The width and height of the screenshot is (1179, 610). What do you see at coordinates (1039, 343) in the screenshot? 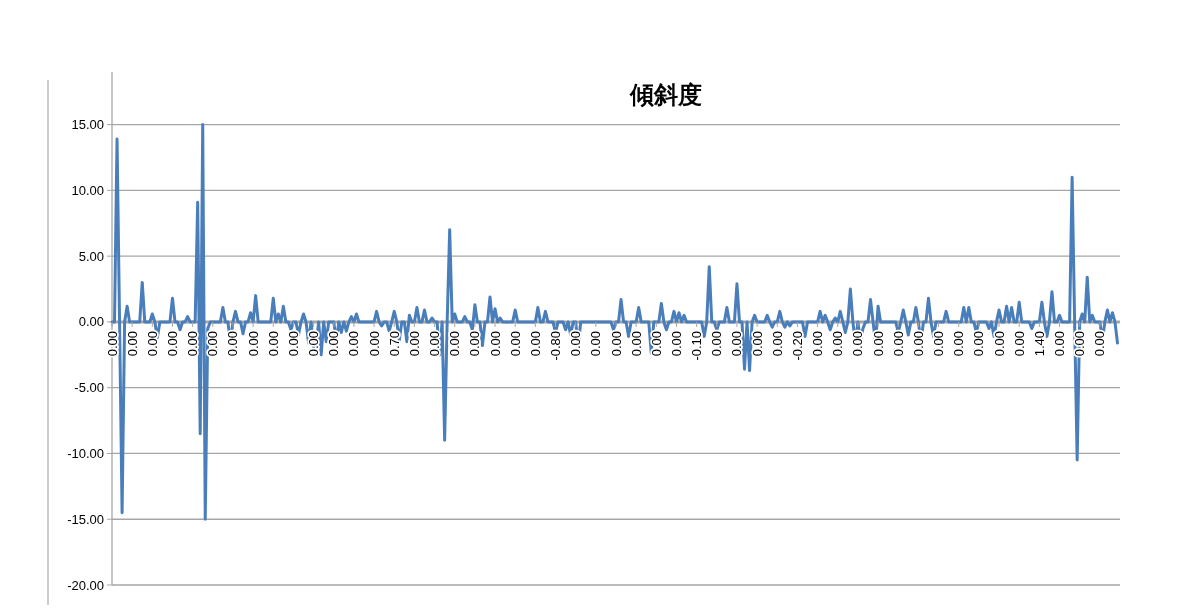
I see `x-tick-label: 1.40` at bounding box center [1039, 343].